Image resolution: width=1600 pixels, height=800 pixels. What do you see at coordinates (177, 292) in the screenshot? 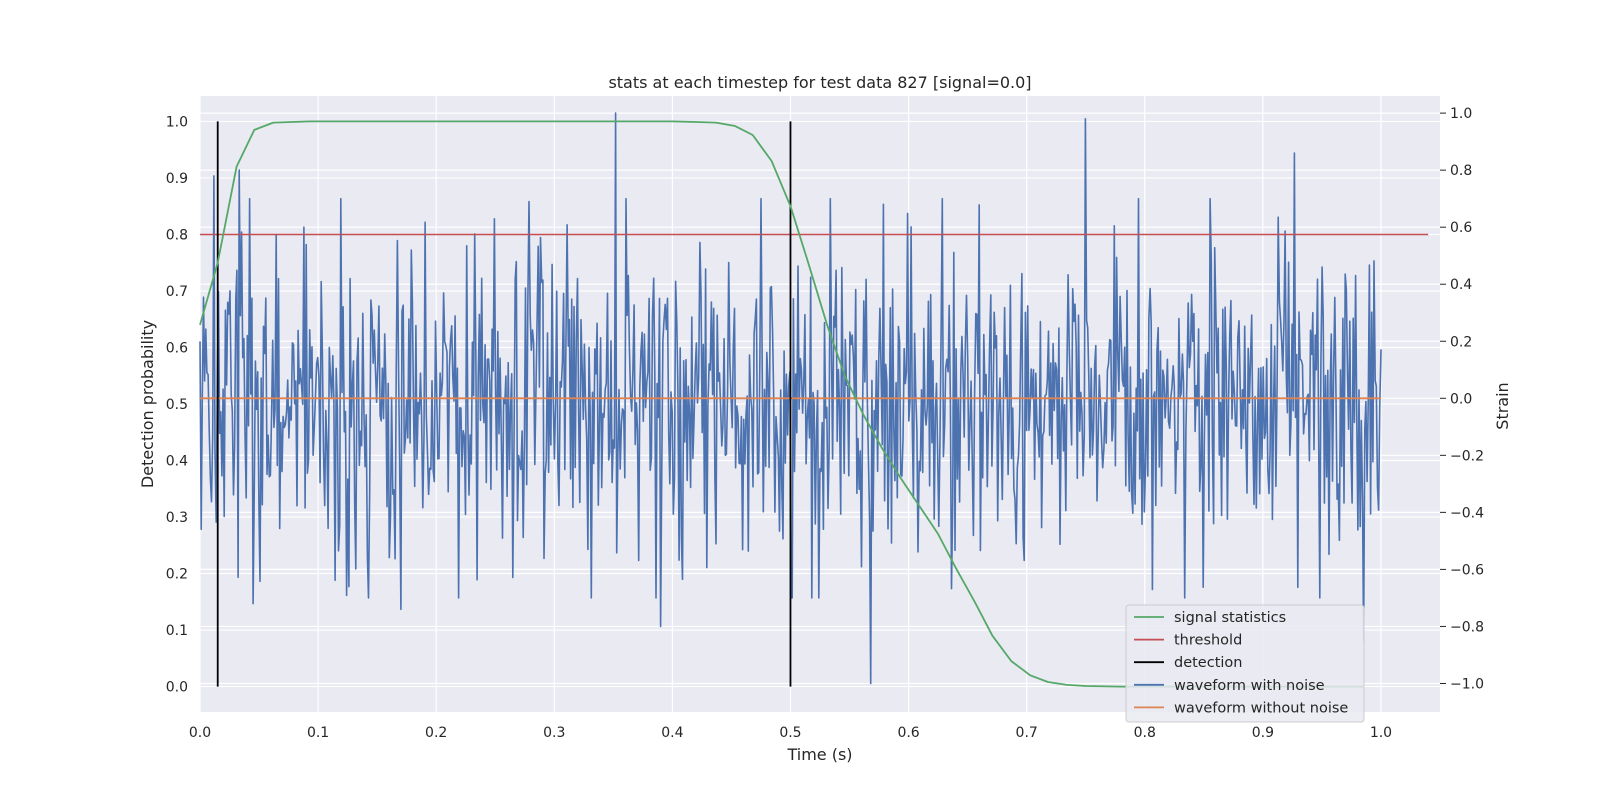
I see `y-tick-label: 0.7` at bounding box center [177, 292].